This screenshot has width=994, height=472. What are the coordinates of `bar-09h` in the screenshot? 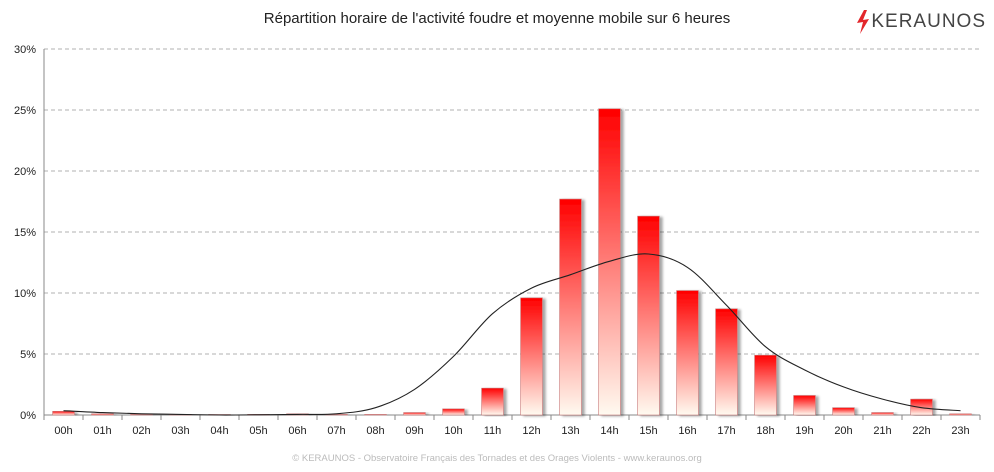 It's located at (414, 414).